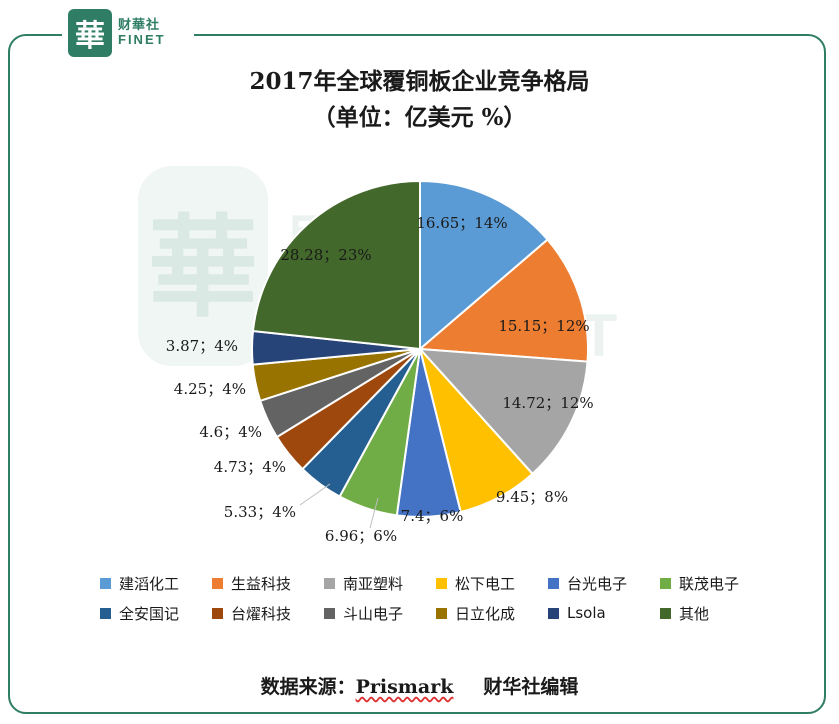  Describe the element at coordinates (543, 326) in the screenshot. I see `data-label: 15.15；12%` at that location.